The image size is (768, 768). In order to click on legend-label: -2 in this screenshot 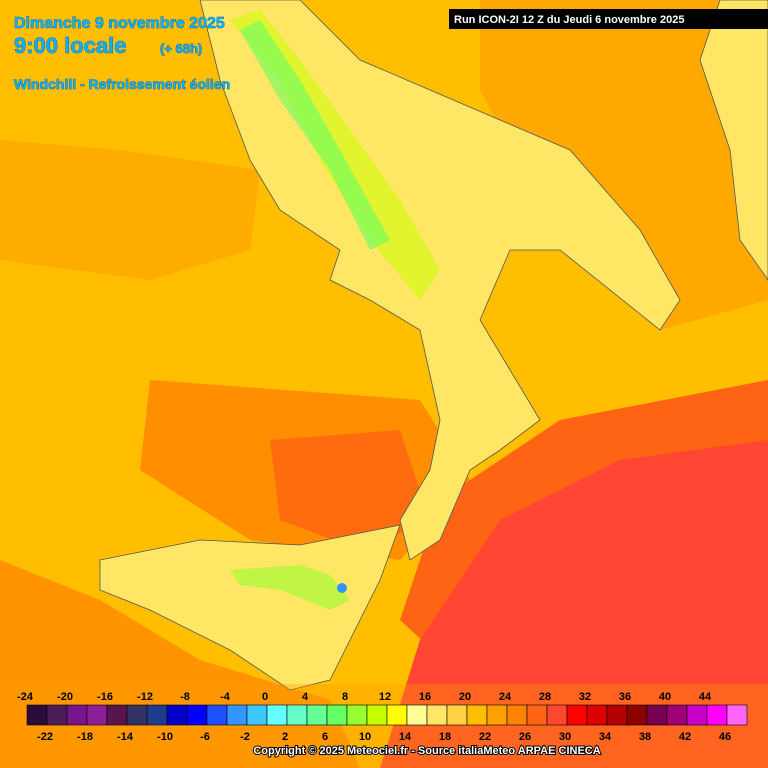, I will do `click(245, 737)`.